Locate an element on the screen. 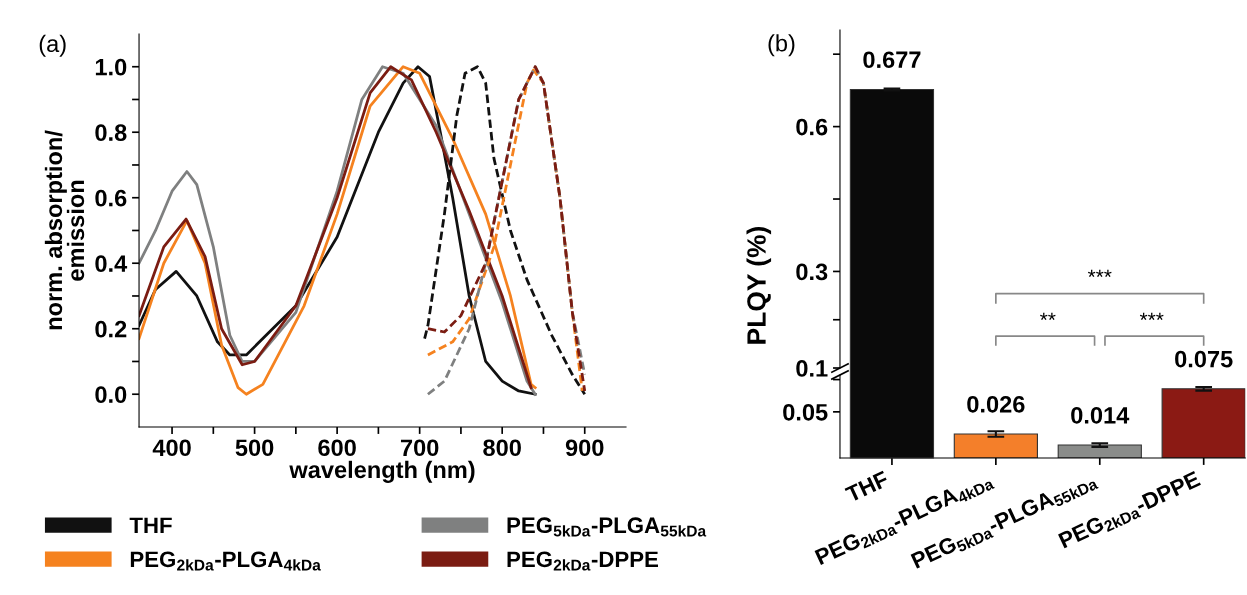 The height and width of the screenshot is (595, 1247). x-tick-label: 600 is located at coordinates (337, 448).